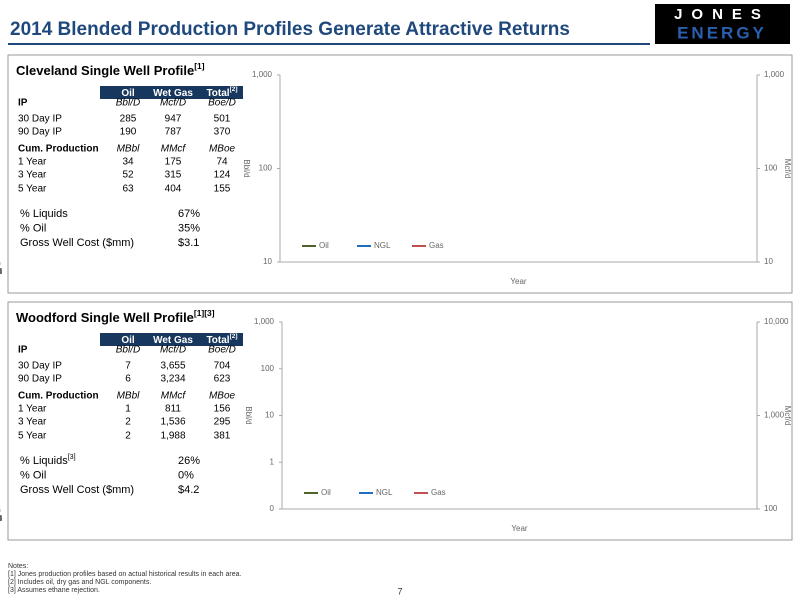 This screenshot has height=600, width=800. I want to click on column-header: Oil, so click(128, 93).